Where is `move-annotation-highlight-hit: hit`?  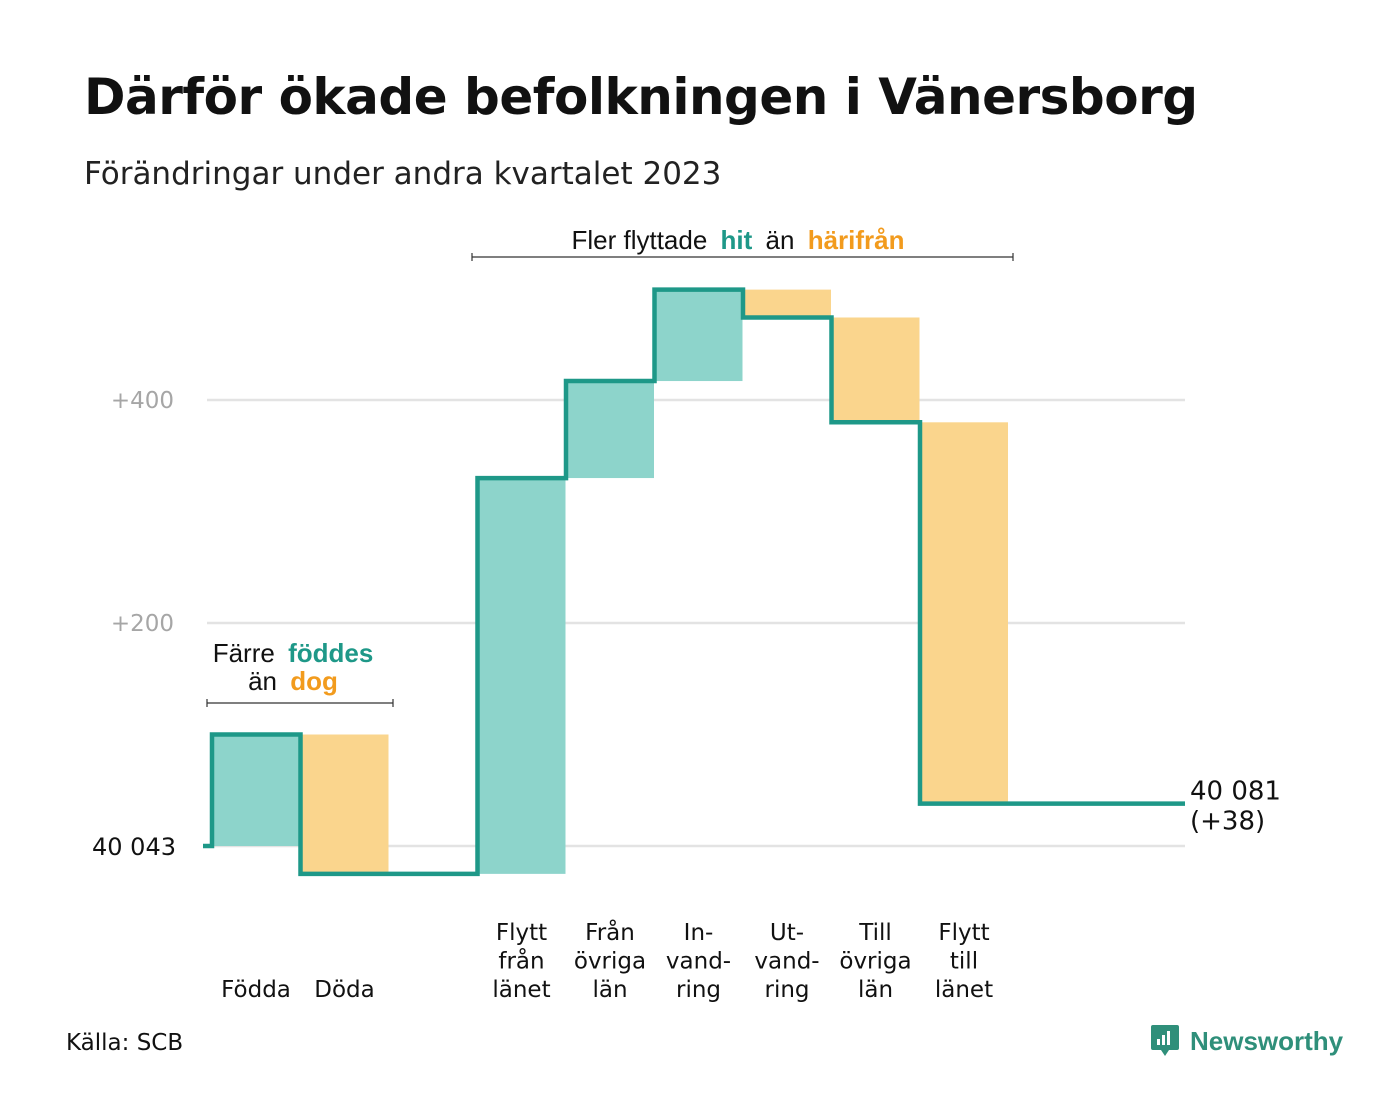 move-annotation-highlight-hit: hit is located at coordinates (737, 240).